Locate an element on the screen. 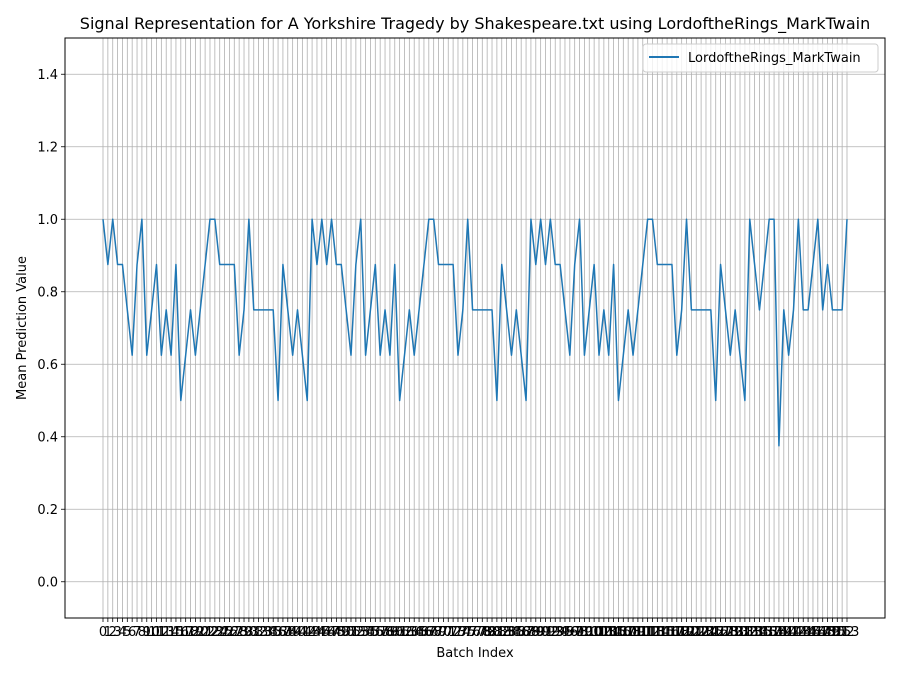 The image size is (900, 675). x-tick-label: 32 is located at coordinates (258, 632).